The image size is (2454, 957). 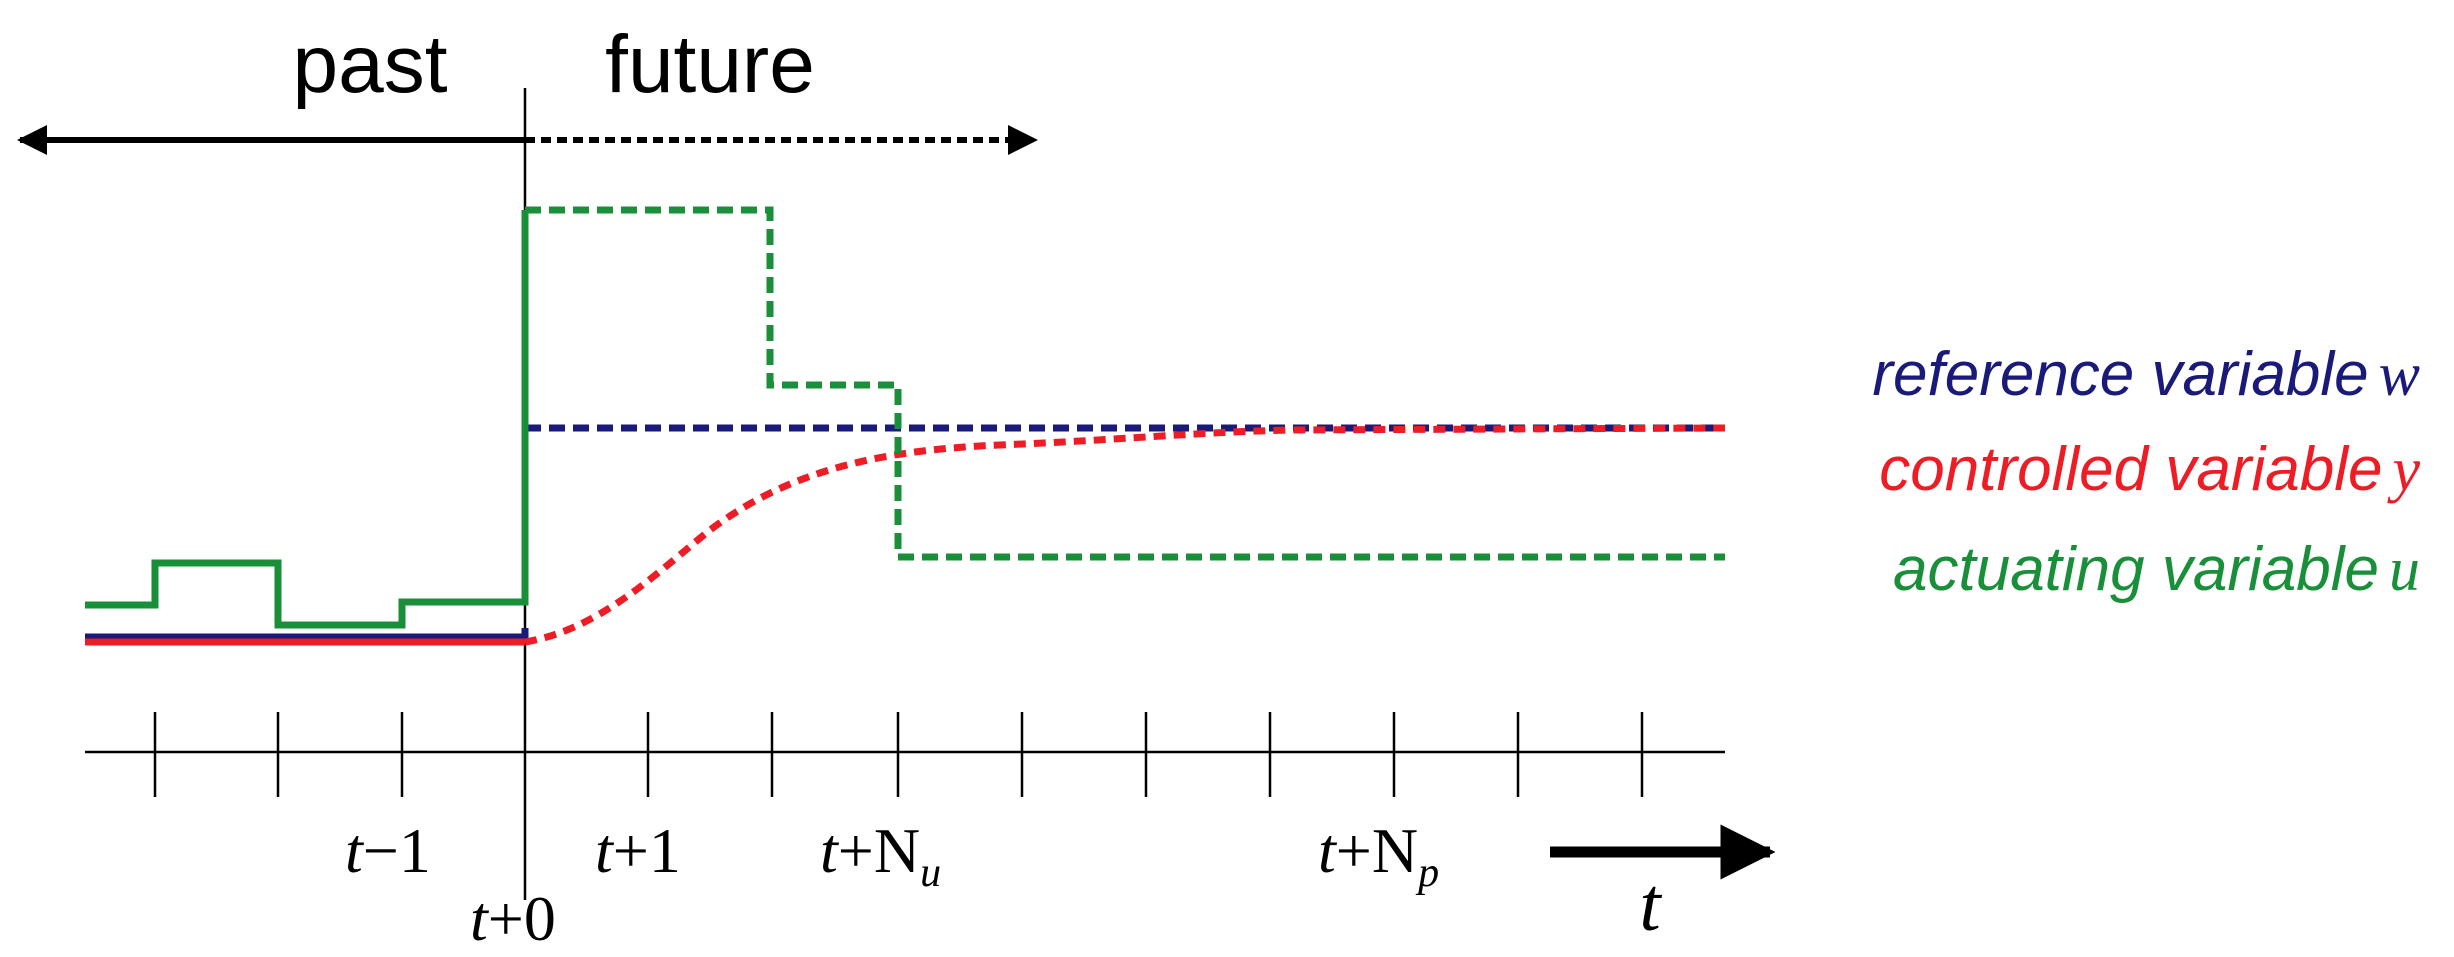 What do you see at coordinates (2156, 569) in the screenshot?
I see `actuating-variable-label: actuating variable u` at bounding box center [2156, 569].